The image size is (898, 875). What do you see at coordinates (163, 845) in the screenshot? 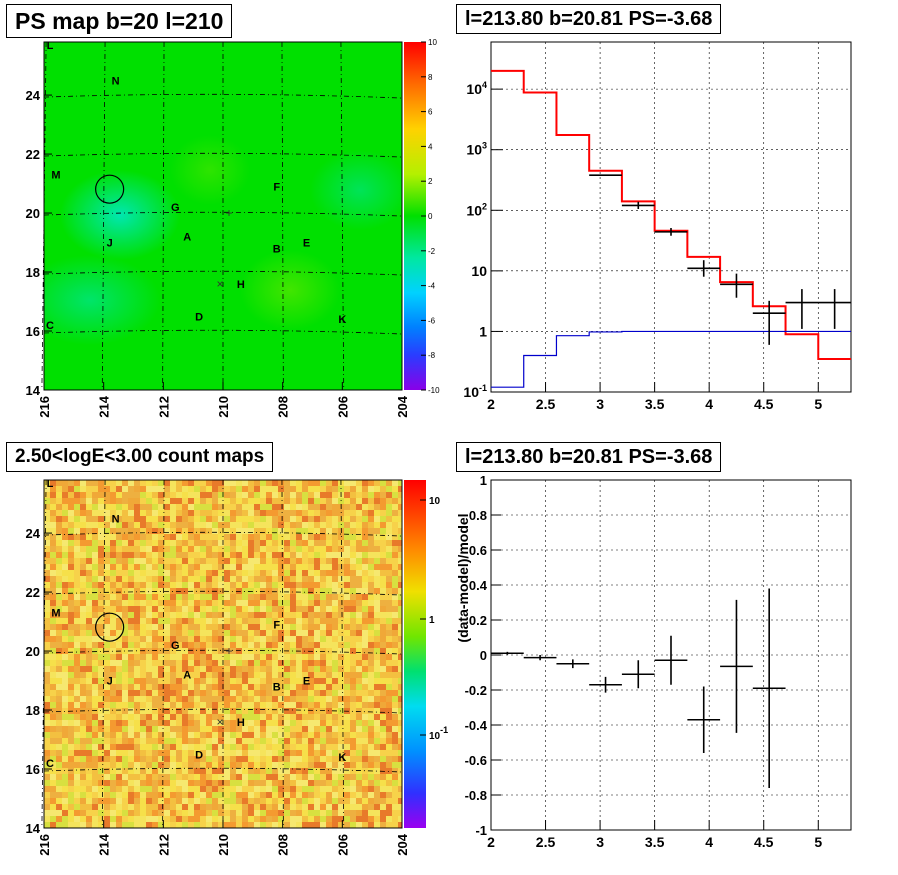
I see `x-tick-label: 212` at bounding box center [163, 845].